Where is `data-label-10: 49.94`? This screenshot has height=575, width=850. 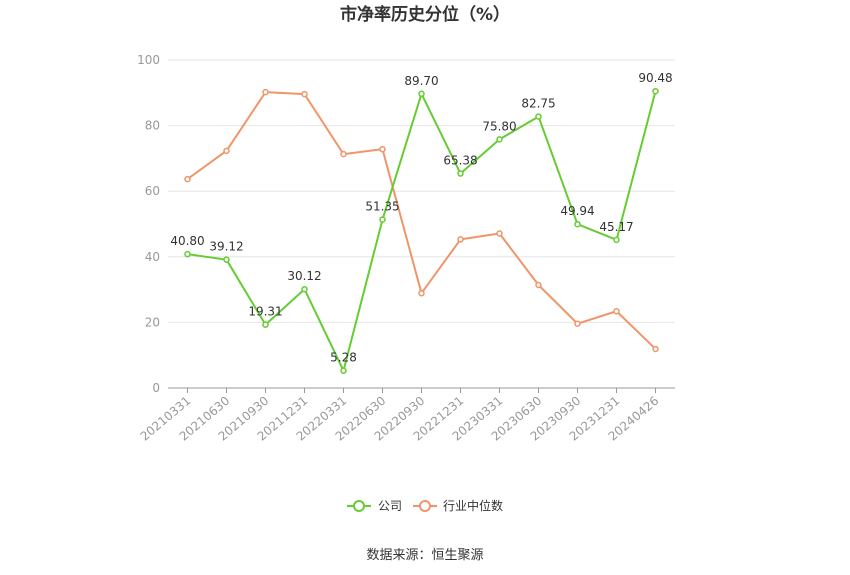
data-label-10: 49.94 is located at coordinates (577, 211).